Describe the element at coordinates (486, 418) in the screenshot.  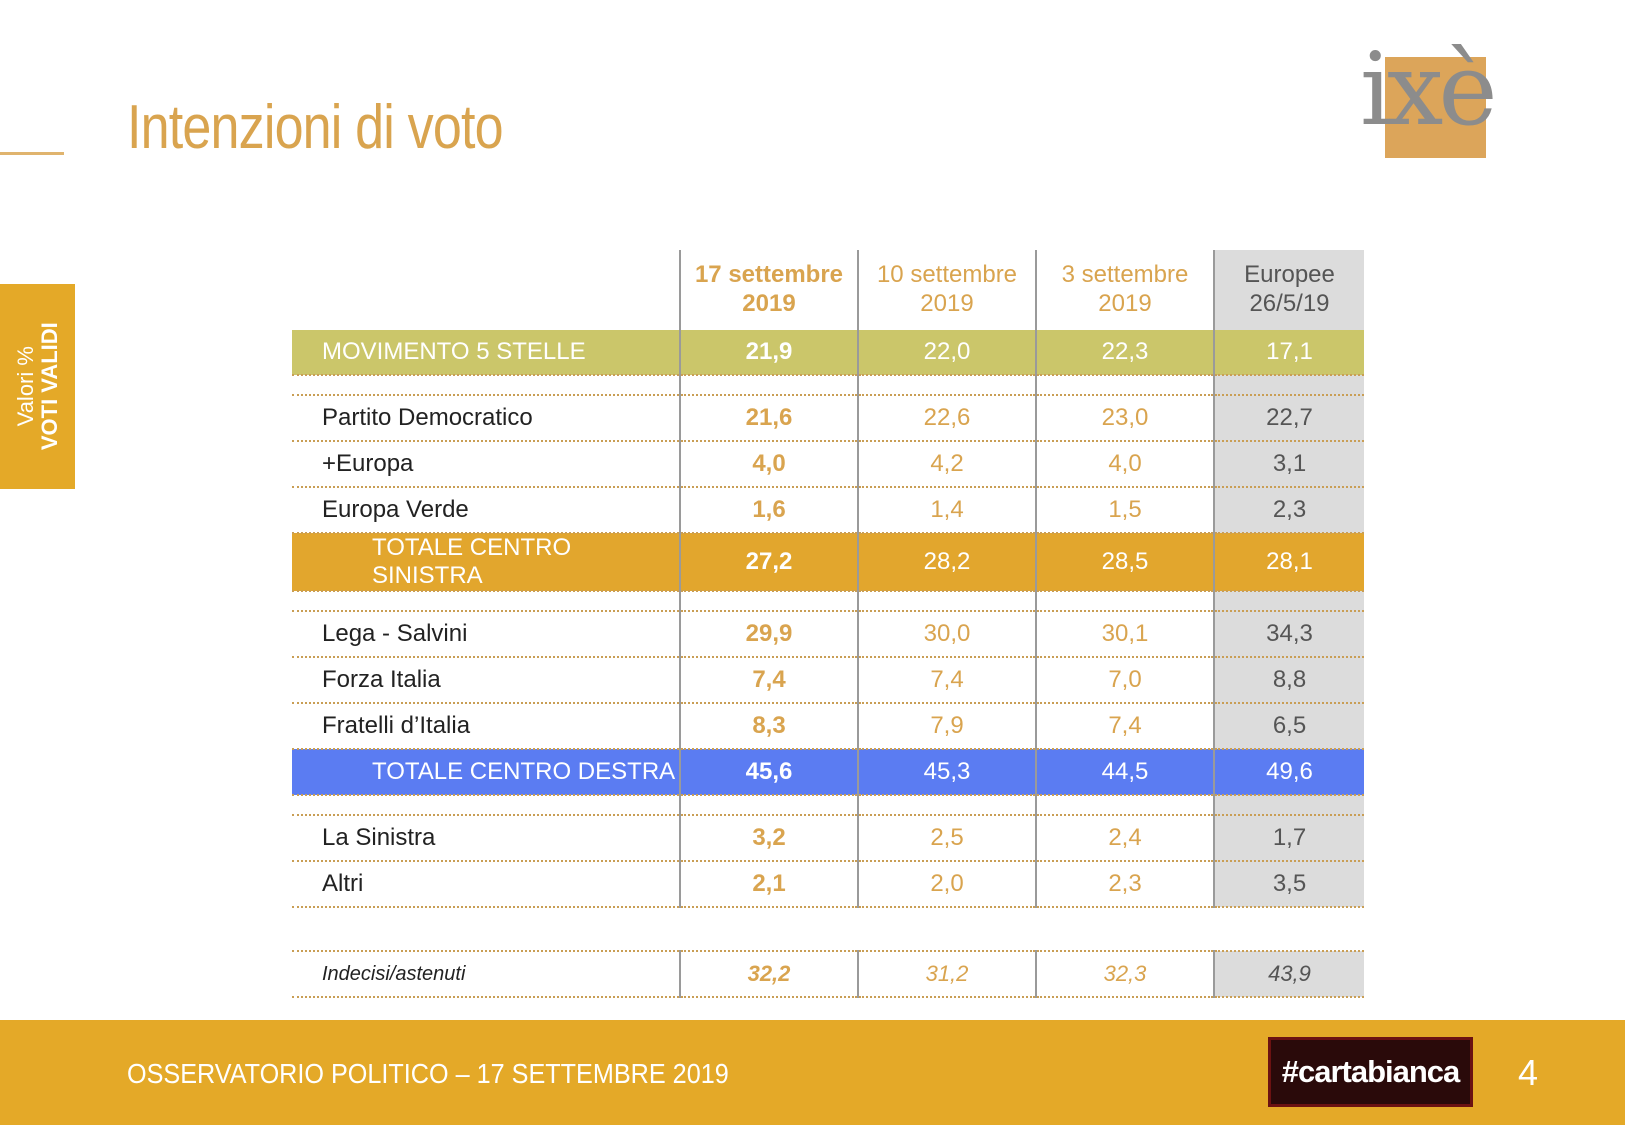
I see `row-label: Partito Democratico` at that location.